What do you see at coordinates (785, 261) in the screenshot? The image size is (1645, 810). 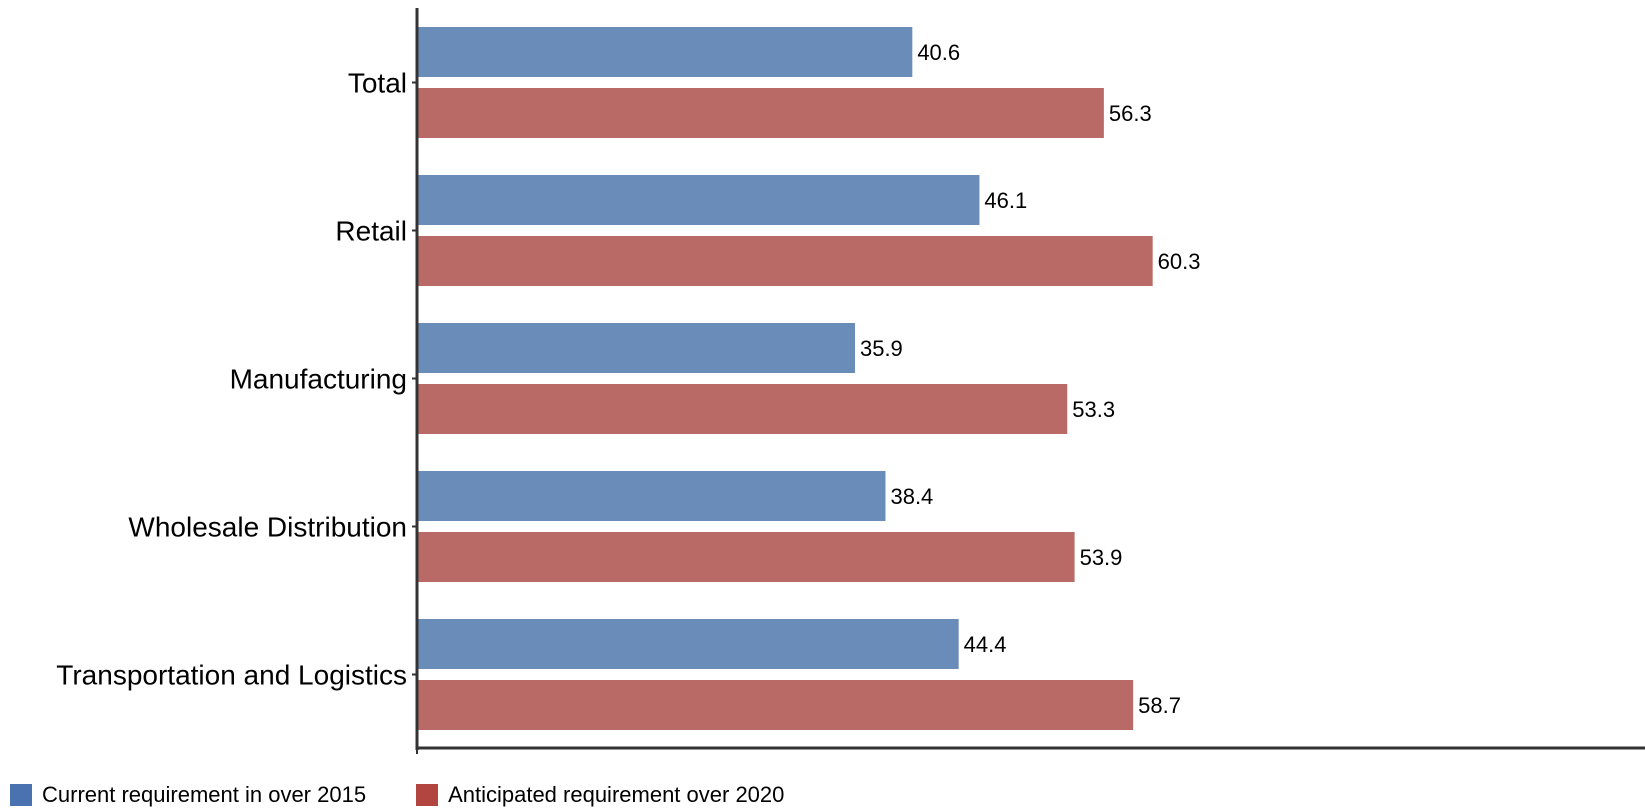 I see `bar-retail-anticipated` at bounding box center [785, 261].